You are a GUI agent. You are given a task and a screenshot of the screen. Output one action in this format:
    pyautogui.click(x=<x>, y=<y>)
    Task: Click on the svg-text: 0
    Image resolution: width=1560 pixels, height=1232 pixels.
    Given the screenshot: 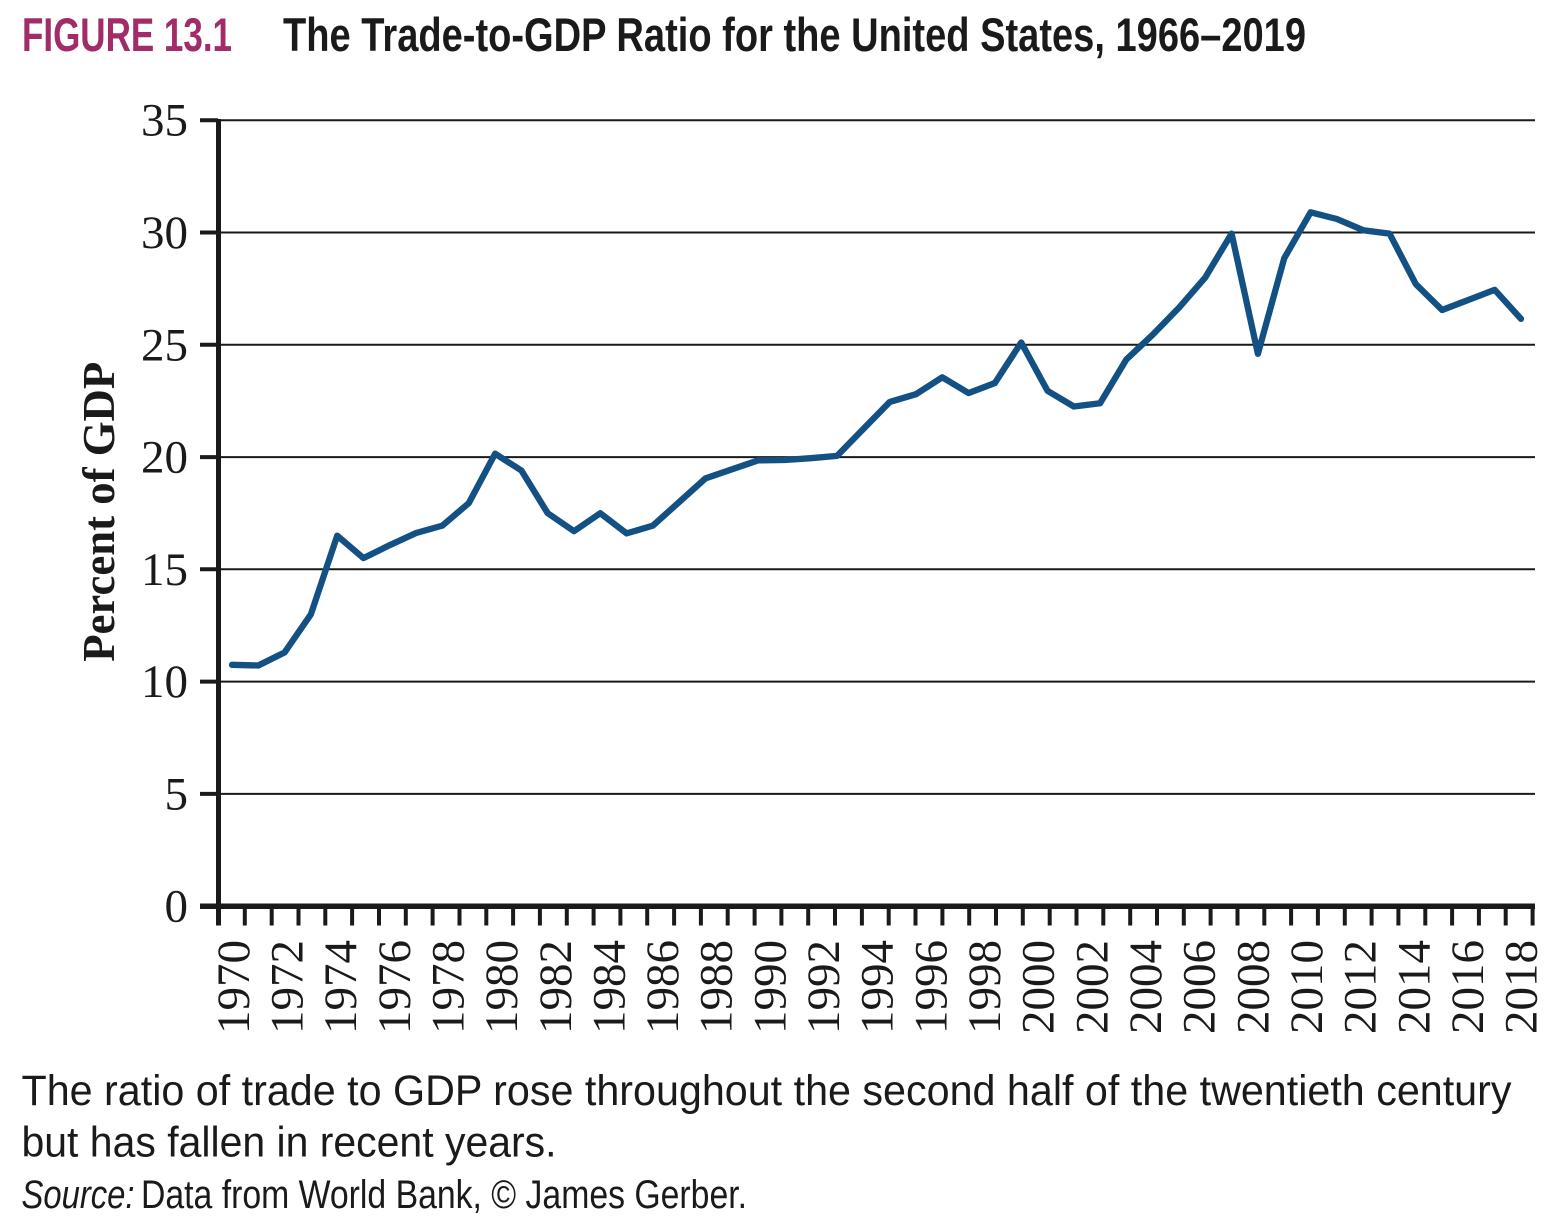 What is the action you would take?
    pyautogui.click(x=177, y=907)
    